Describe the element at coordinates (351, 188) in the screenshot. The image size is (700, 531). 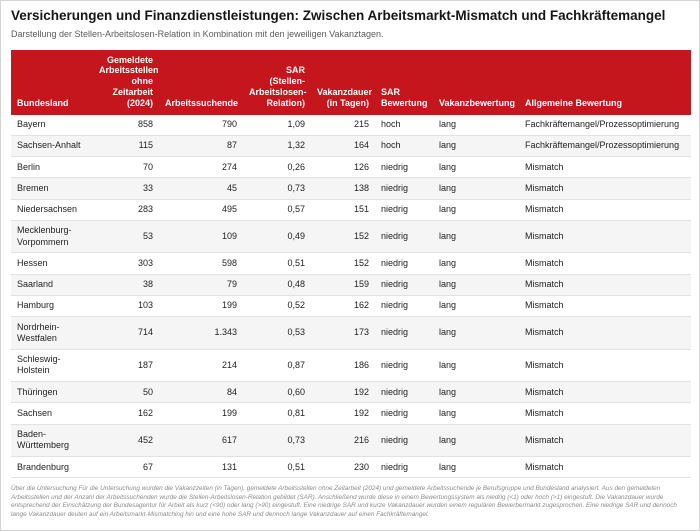
I see `table-row: Bremen 33 45 0,73 138 niedrig lang Mismatch` at that location.